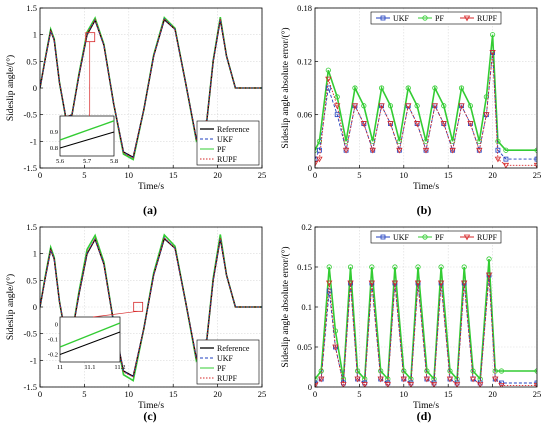 This screenshot has height=439, width=550. Describe the element at coordinates (424, 416) in the screenshot. I see `panel-label: (d)` at that location.